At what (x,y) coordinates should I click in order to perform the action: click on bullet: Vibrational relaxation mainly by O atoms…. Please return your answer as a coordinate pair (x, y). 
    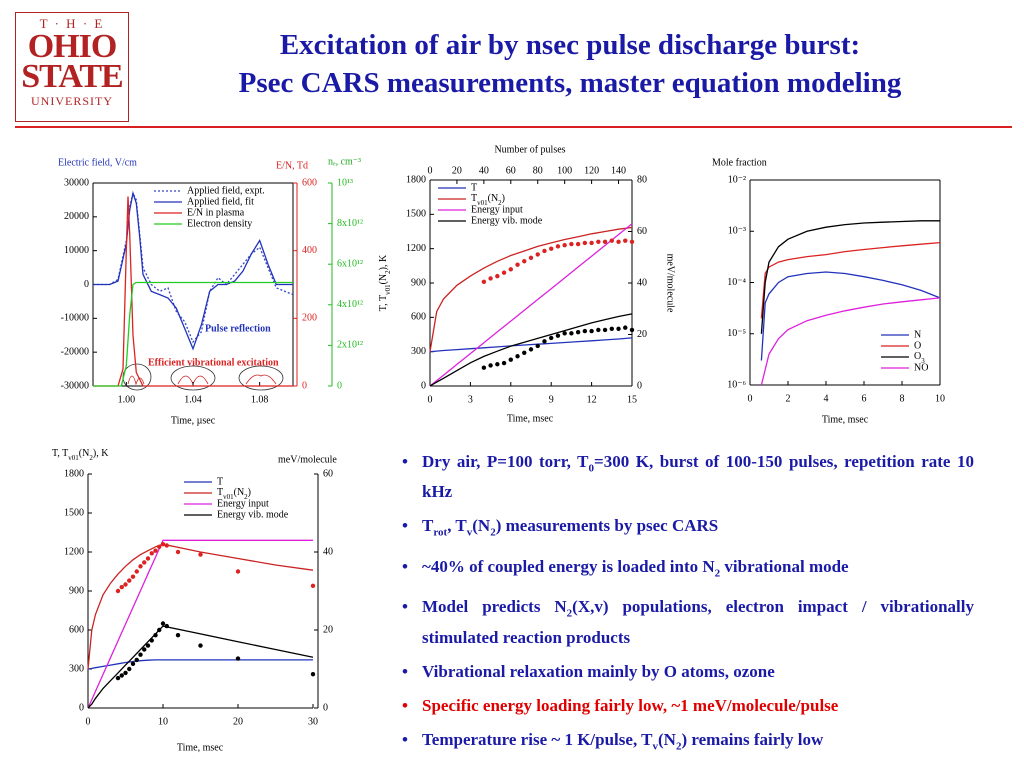
    Looking at the image, I should click on (688, 672).